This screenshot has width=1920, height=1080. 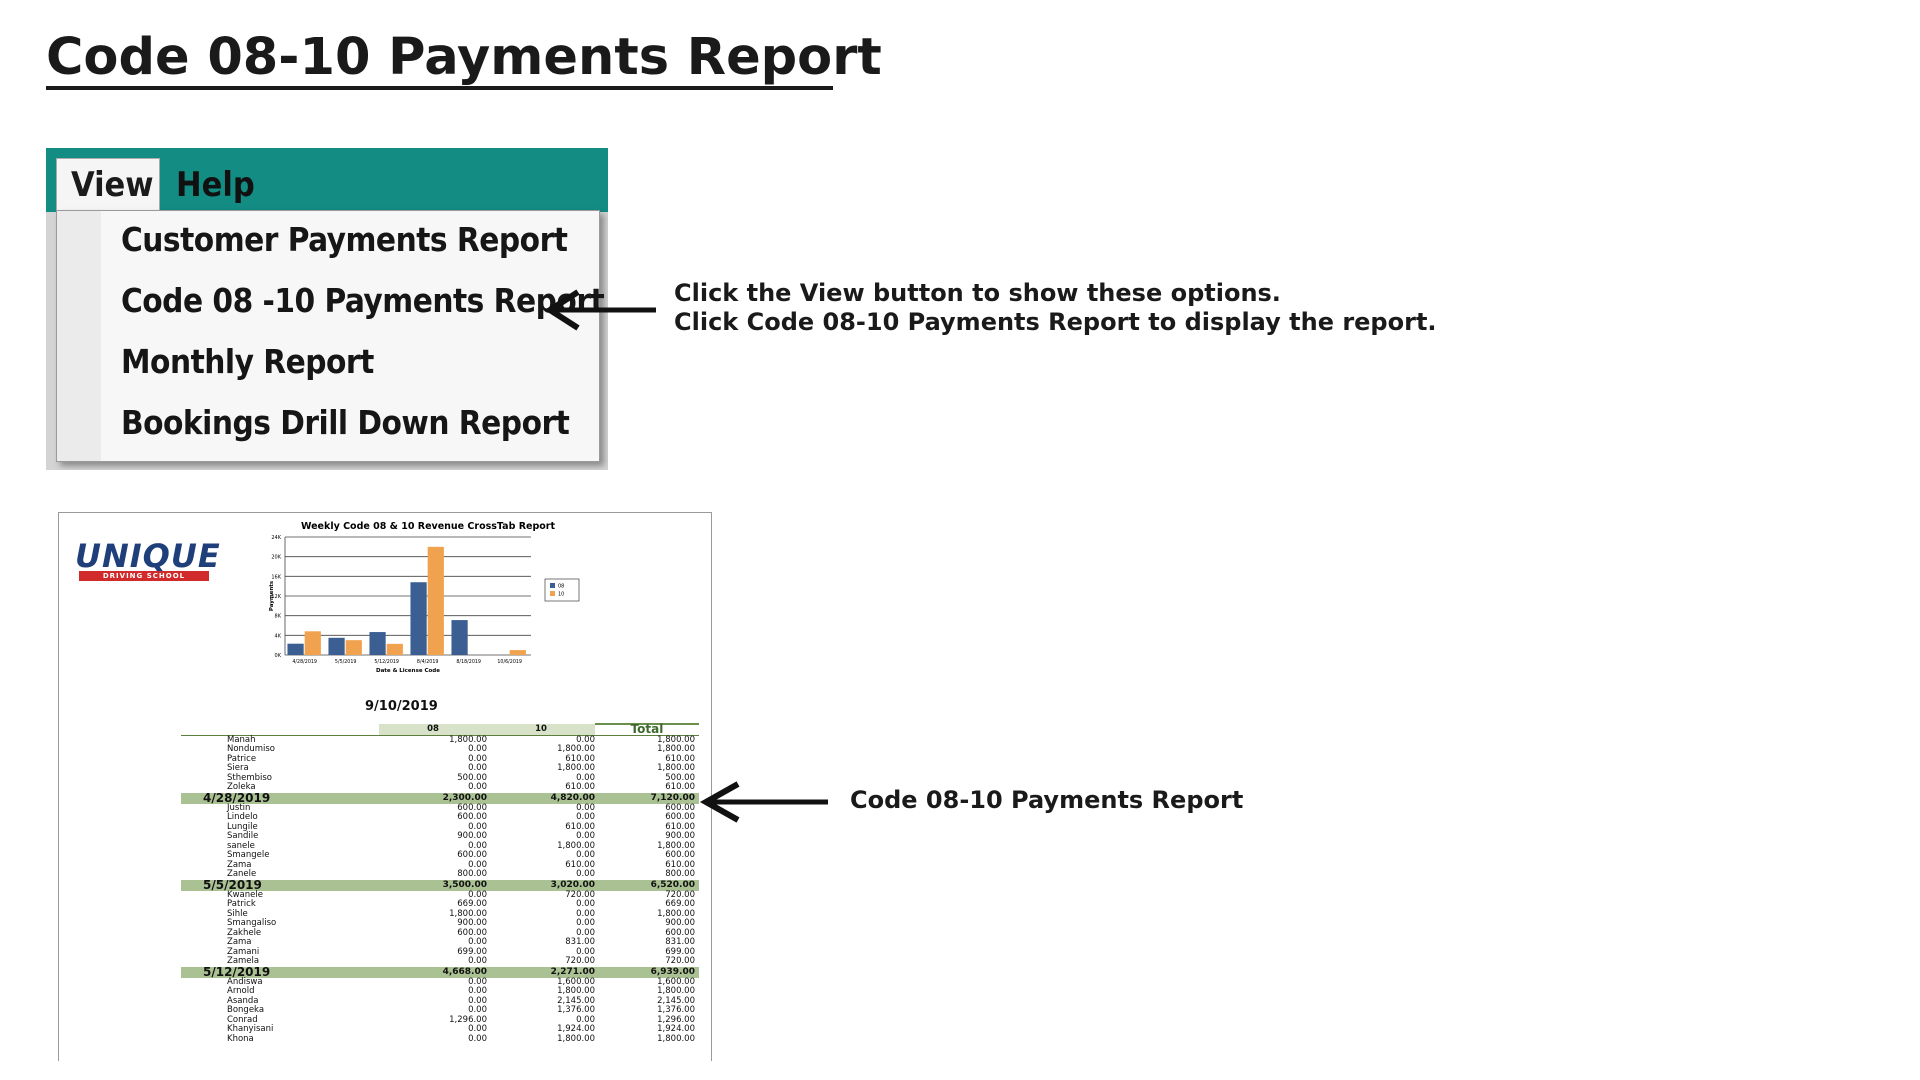 What do you see at coordinates (440, 768) in the screenshot?
I see `table-row: Siera 0.00 1,800.00 1,800.00` at bounding box center [440, 768].